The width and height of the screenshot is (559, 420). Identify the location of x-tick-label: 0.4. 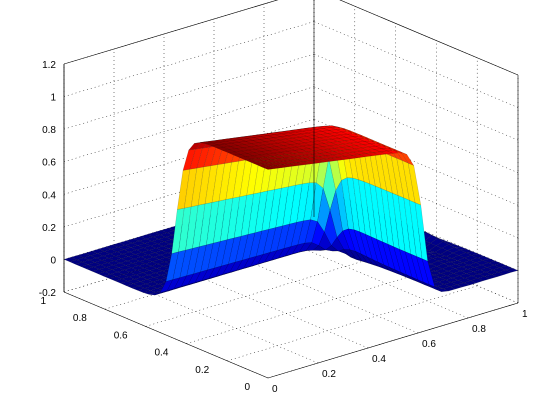
(379, 359).